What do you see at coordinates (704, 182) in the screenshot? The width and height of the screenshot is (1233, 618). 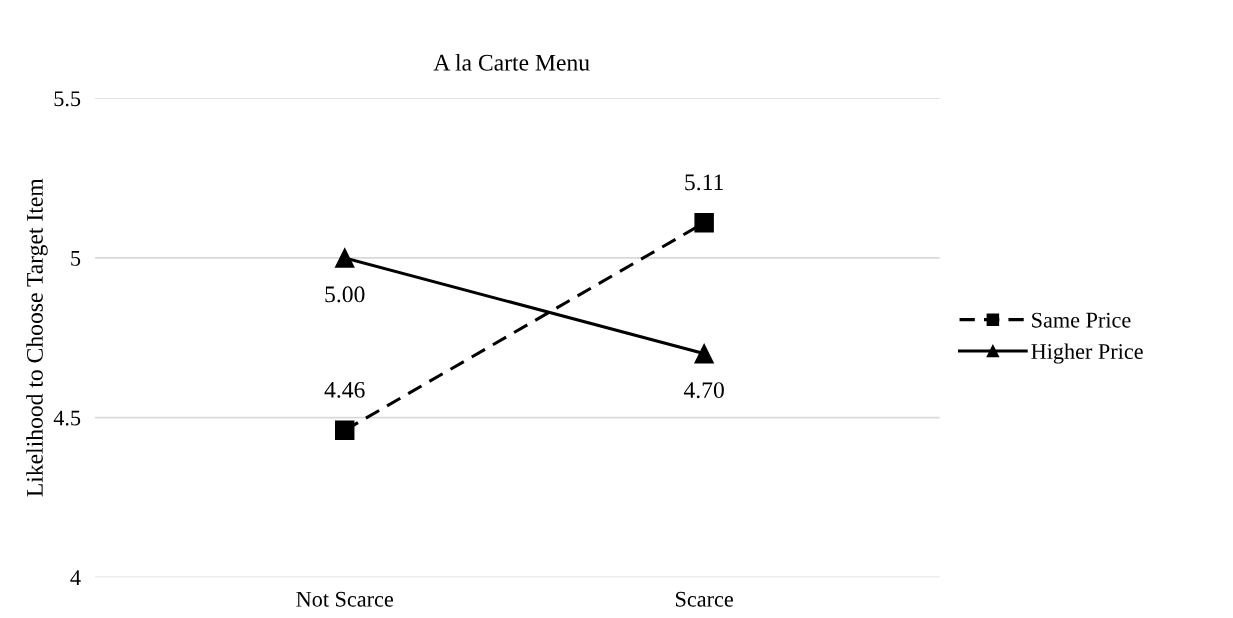 I see `data-label: 5.11` at bounding box center [704, 182].